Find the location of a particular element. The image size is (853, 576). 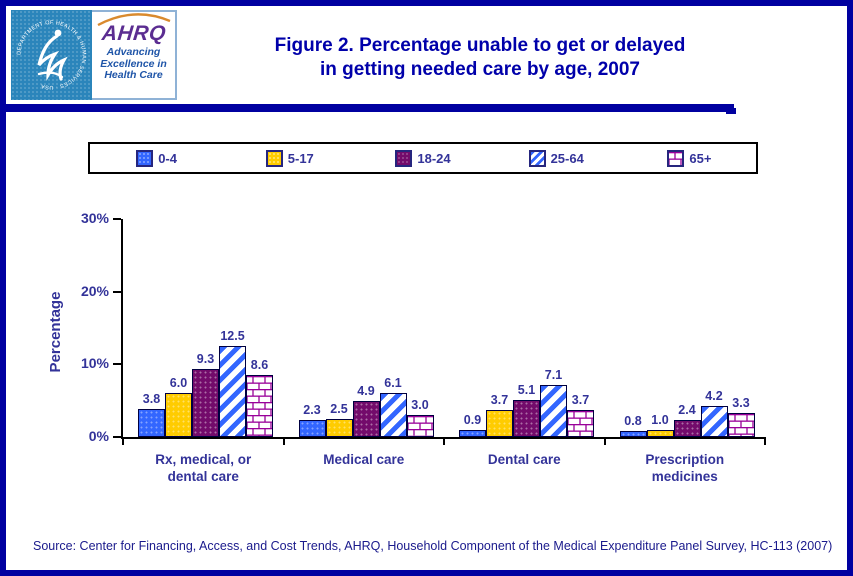

bar-25-64-medical-care is located at coordinates (393, 414).